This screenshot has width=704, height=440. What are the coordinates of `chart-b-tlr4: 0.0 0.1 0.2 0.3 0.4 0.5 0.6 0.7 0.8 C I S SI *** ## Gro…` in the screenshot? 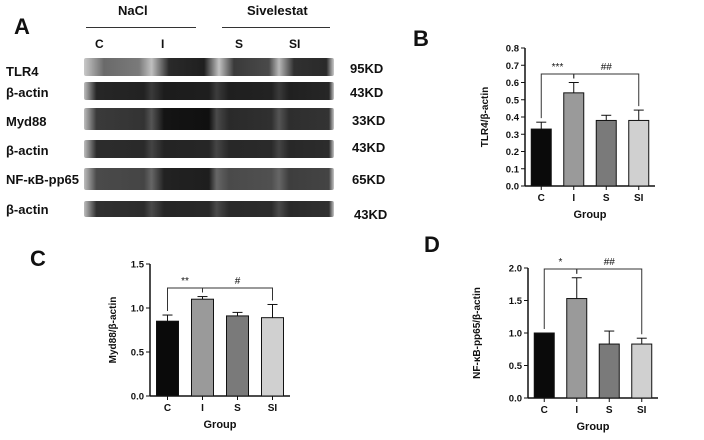 It's located at (567, 132).